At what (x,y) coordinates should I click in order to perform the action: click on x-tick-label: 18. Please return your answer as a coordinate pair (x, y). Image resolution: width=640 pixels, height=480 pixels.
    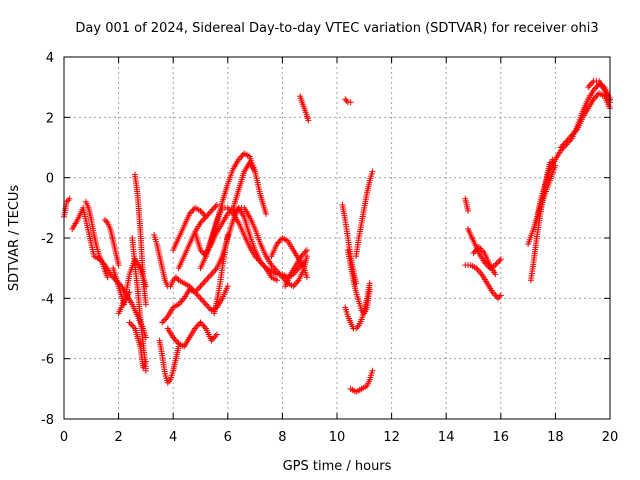
    Looking at the image, I should click on (555, 437).